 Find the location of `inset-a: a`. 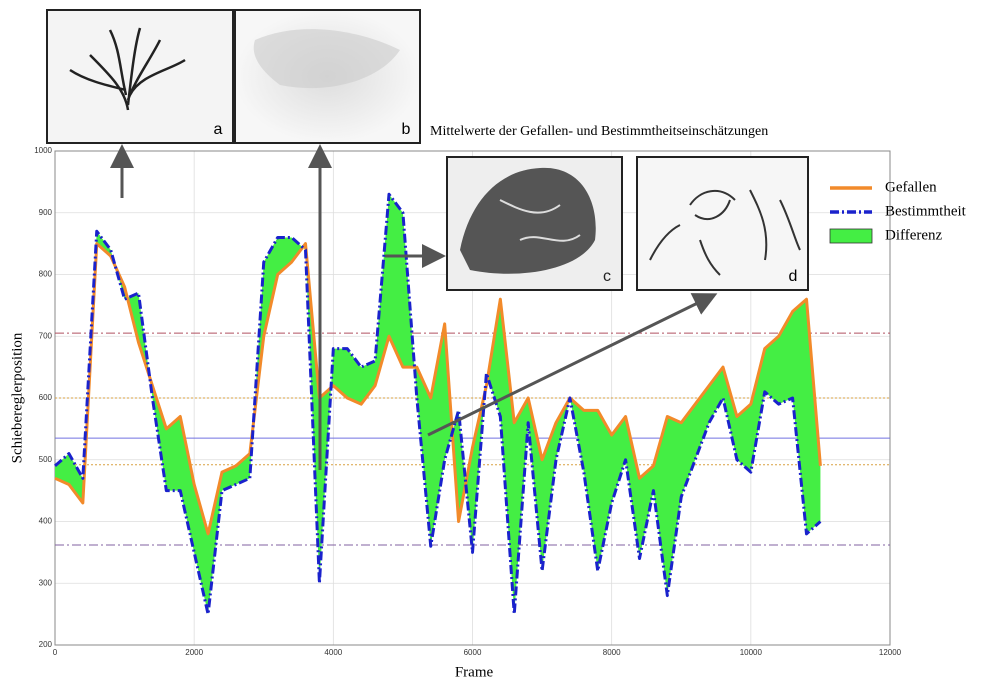

inset-a: a is located at coordinates (140, 76).